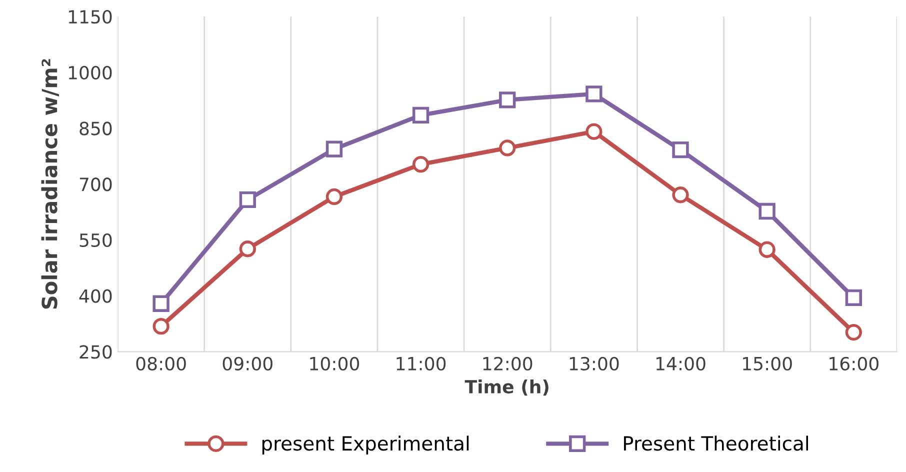 This screenshot has height=472, width=906. What do you see at coordinates (96, 352) in the screenshot?
I see `y-tick-label: 250` at bounding box center [96, 352].